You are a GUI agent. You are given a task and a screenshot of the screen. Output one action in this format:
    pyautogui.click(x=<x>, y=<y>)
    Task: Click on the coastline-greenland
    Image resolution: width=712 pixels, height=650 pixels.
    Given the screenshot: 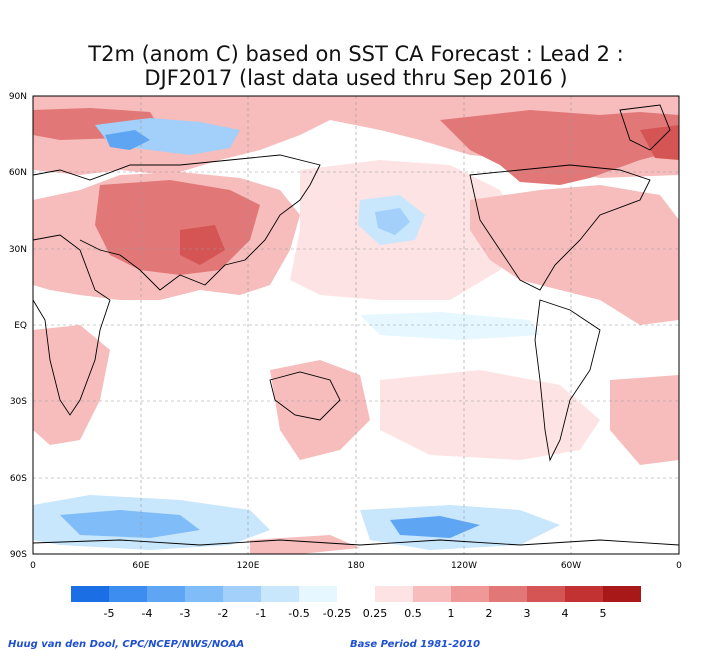 What is the action you would take?
    pyautogui.click(x=645, y=127)
    